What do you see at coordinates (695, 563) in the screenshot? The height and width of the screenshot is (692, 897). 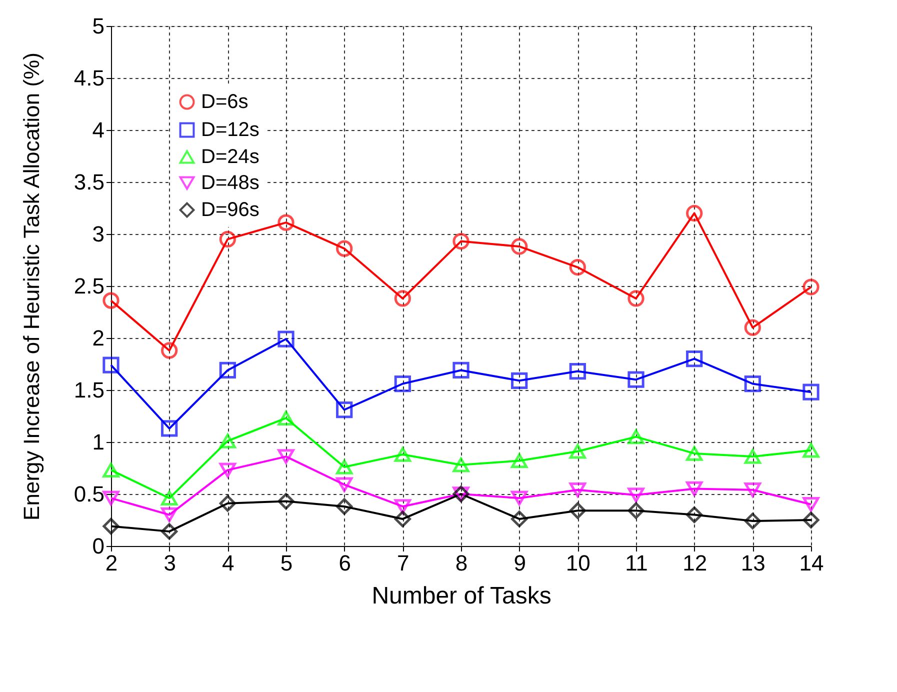 I see `x-tick-label: 12` at bounding box center [695, 563].